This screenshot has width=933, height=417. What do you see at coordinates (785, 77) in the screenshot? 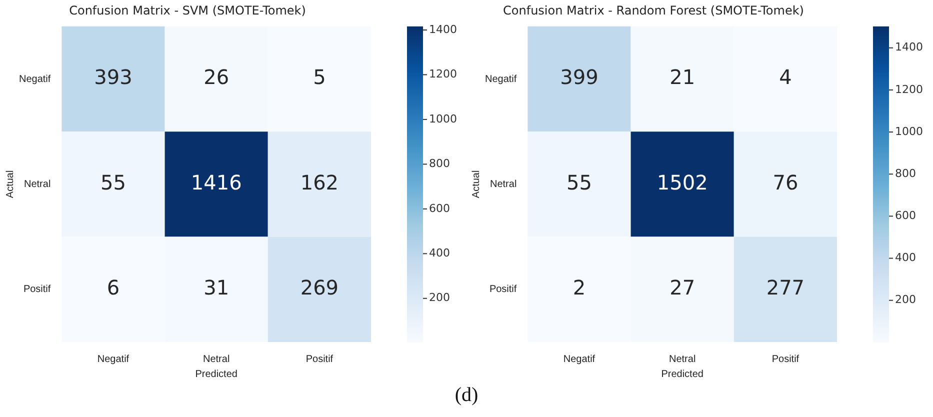
I see `data-label: 4` at bounding box center [785, 77].